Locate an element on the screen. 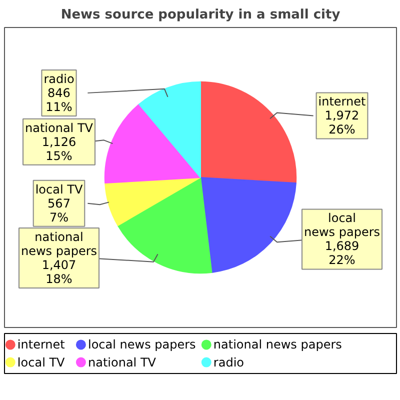 This screenshot has height=400, width=400. legend-label: local TV is located at coordinates (41, 362).